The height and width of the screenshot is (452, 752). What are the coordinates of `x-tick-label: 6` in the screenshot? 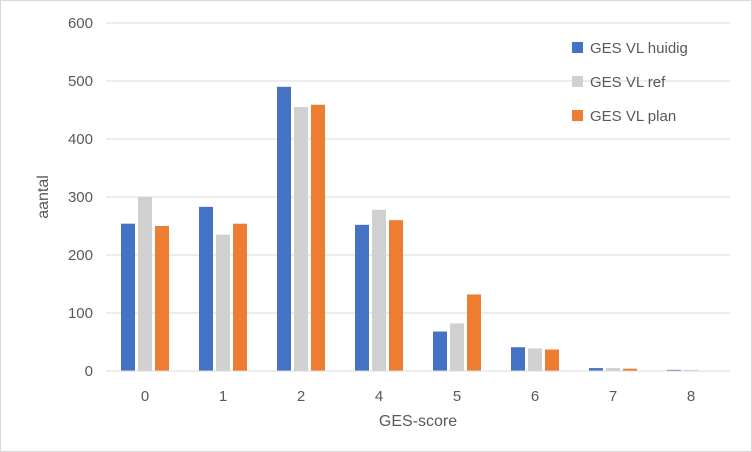 It's located at (535, 396).